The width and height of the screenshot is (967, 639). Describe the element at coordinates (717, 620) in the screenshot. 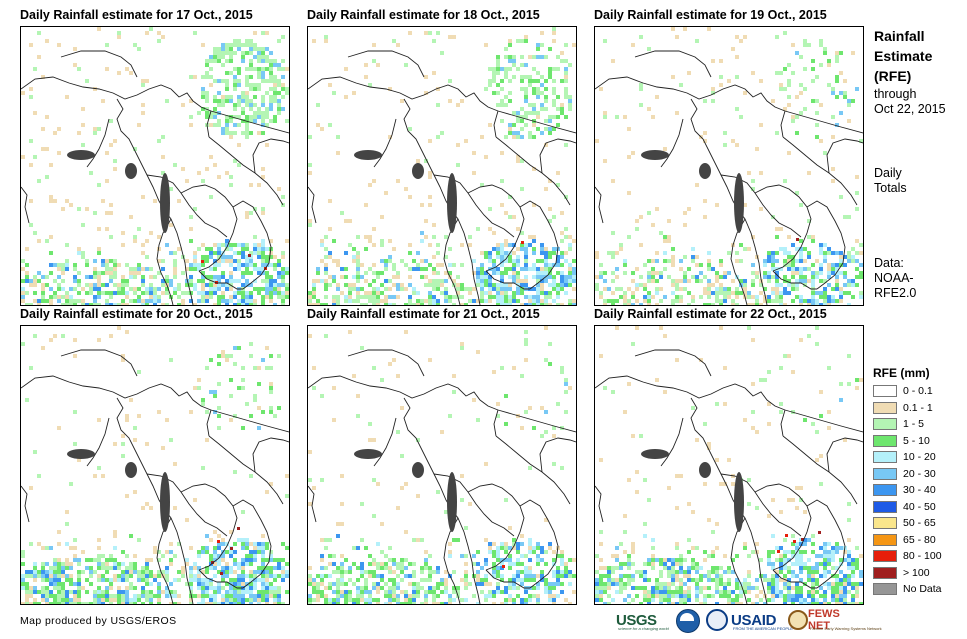

I see `usaid-seal-icon` at that location.